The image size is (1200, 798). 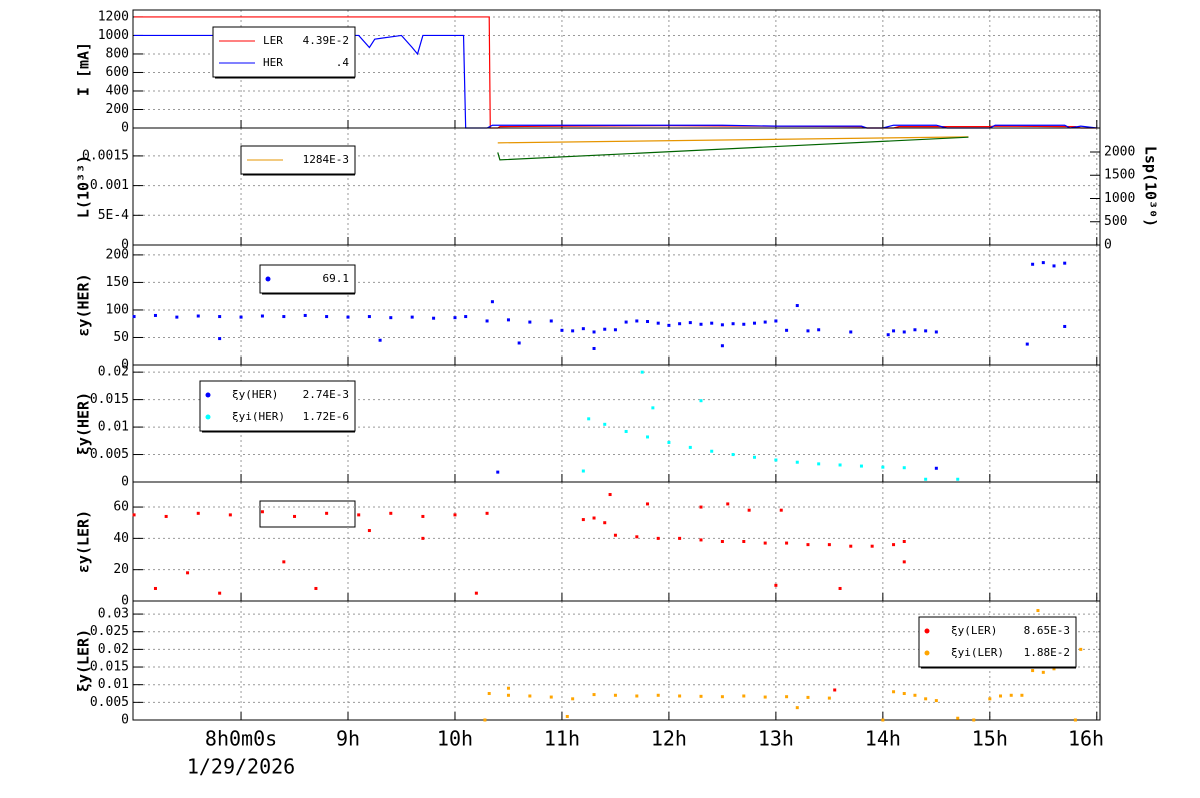 What do you see at coordinates (307, 514) in the screenshot?
I see `legend-box` at bounding box center [307, 514].